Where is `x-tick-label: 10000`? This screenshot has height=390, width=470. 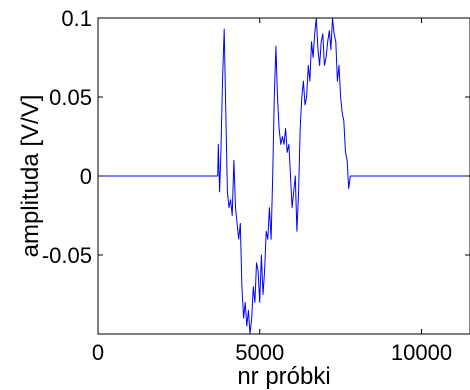
x-tick-label: 10000 is located at coordinates (421, 352).